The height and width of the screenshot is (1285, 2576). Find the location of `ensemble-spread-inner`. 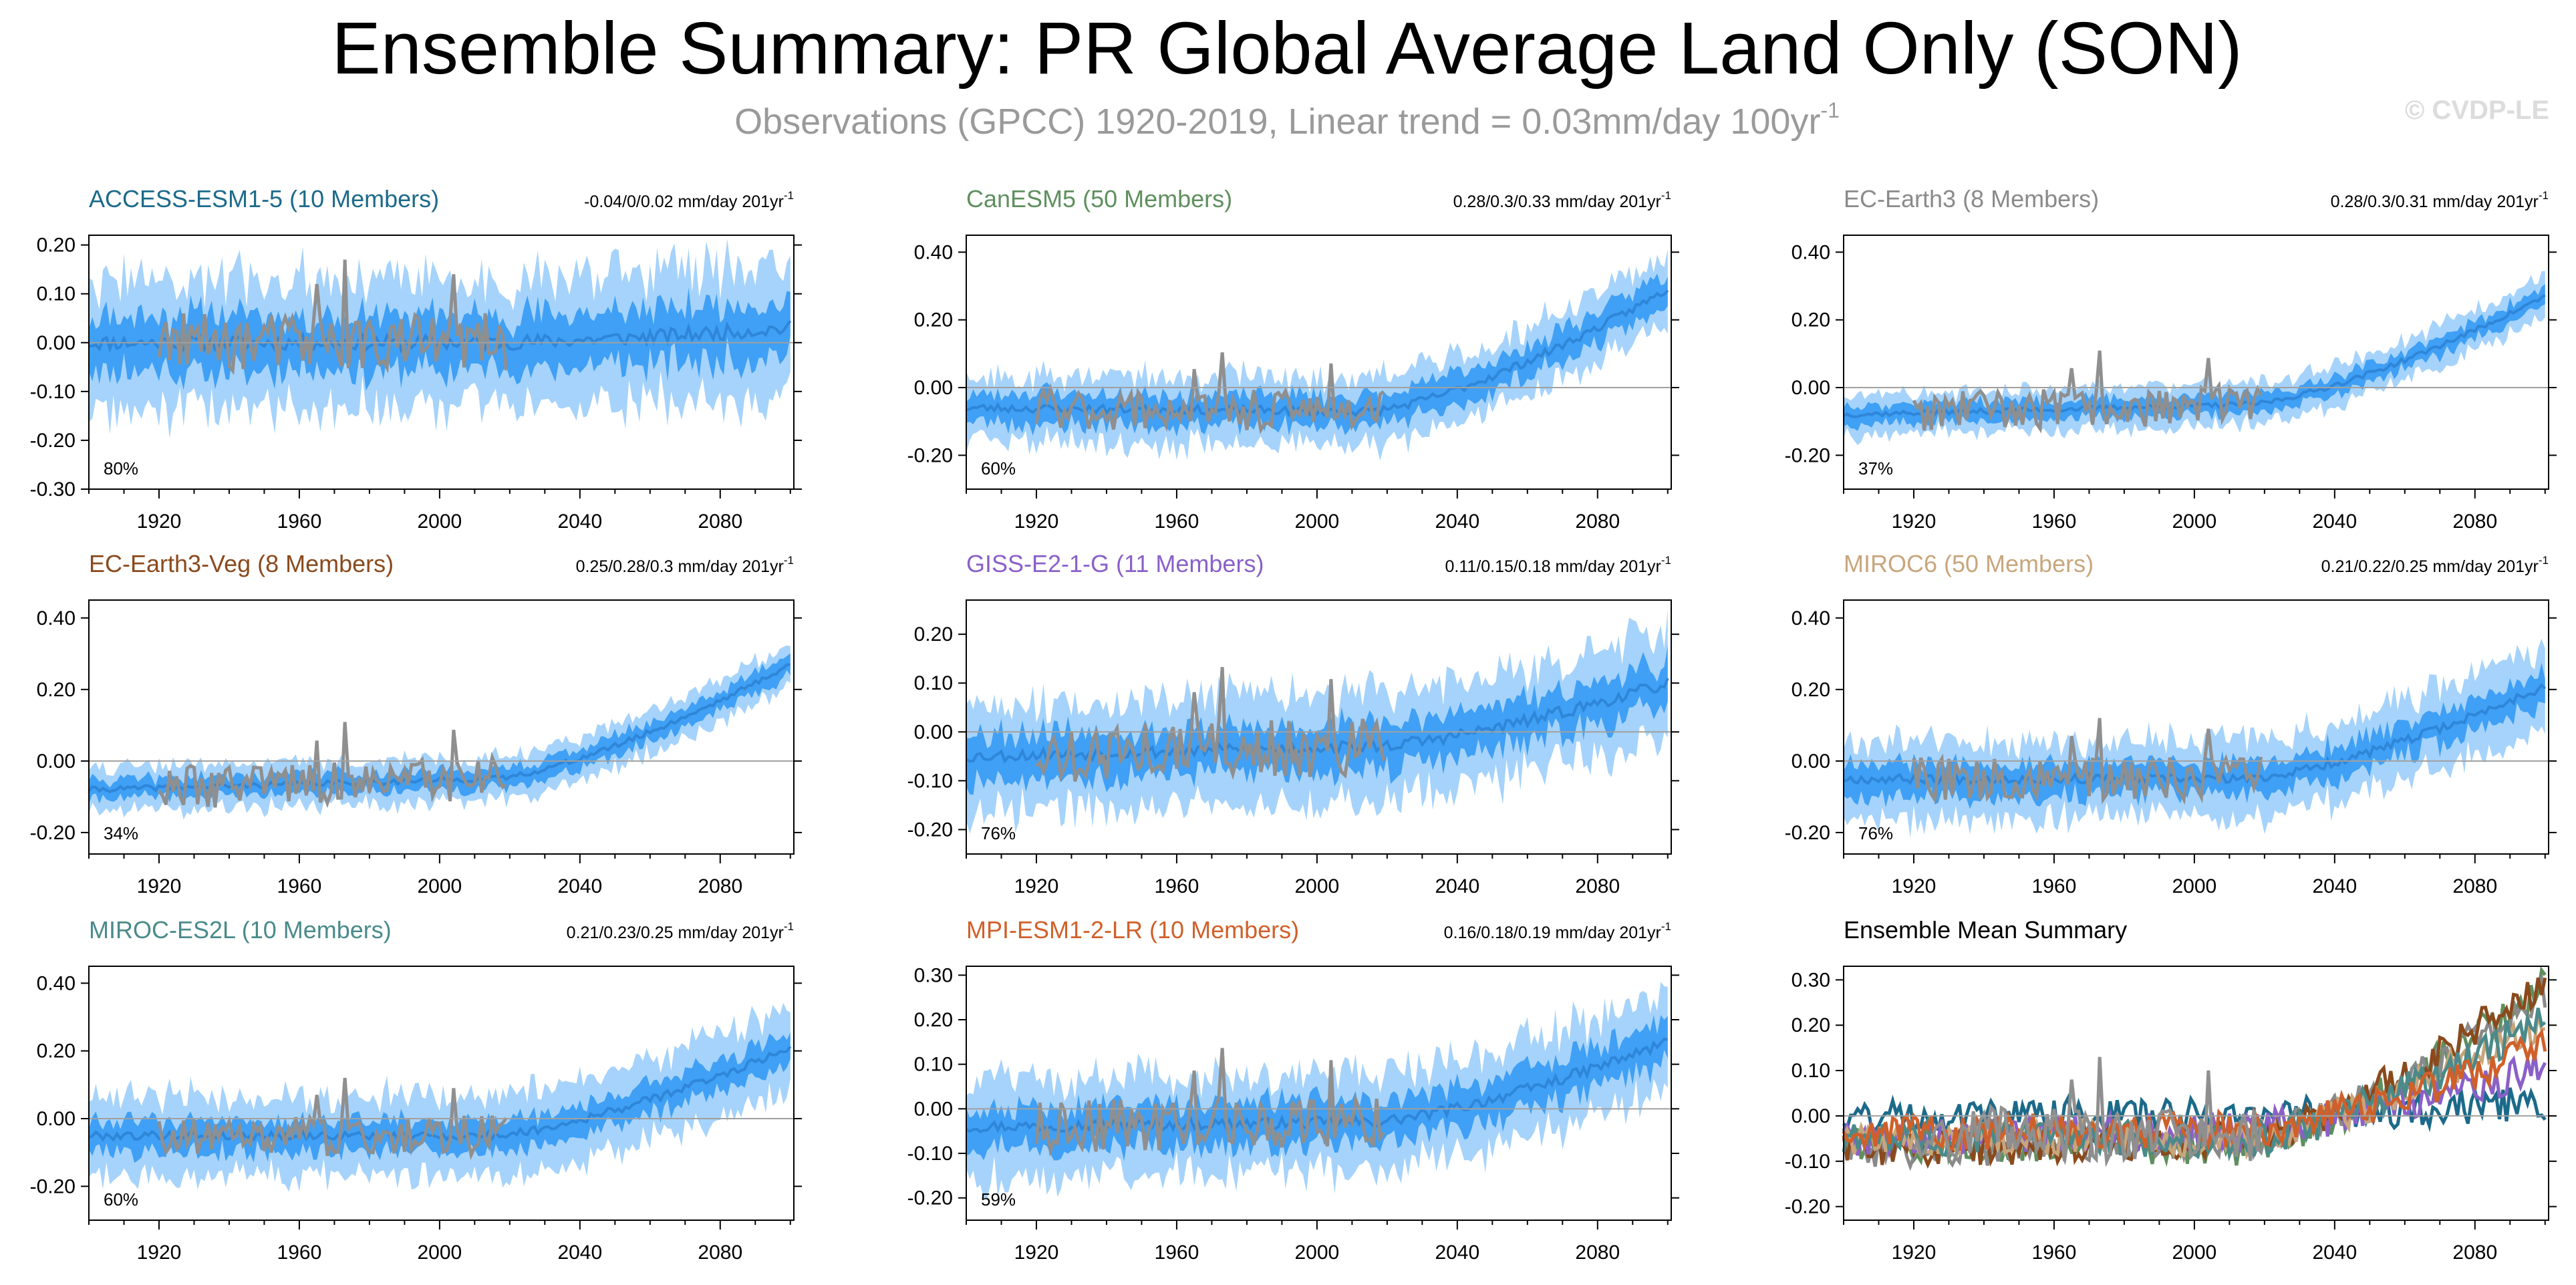

ensemble-spread-inner is located at coordinates (440, 1097).